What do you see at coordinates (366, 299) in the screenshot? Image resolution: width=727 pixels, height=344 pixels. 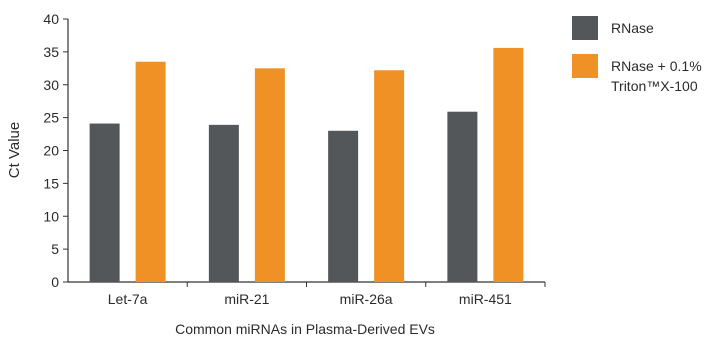 I see `x-tick-label: miR-26a` at bounding box center [366, 299].